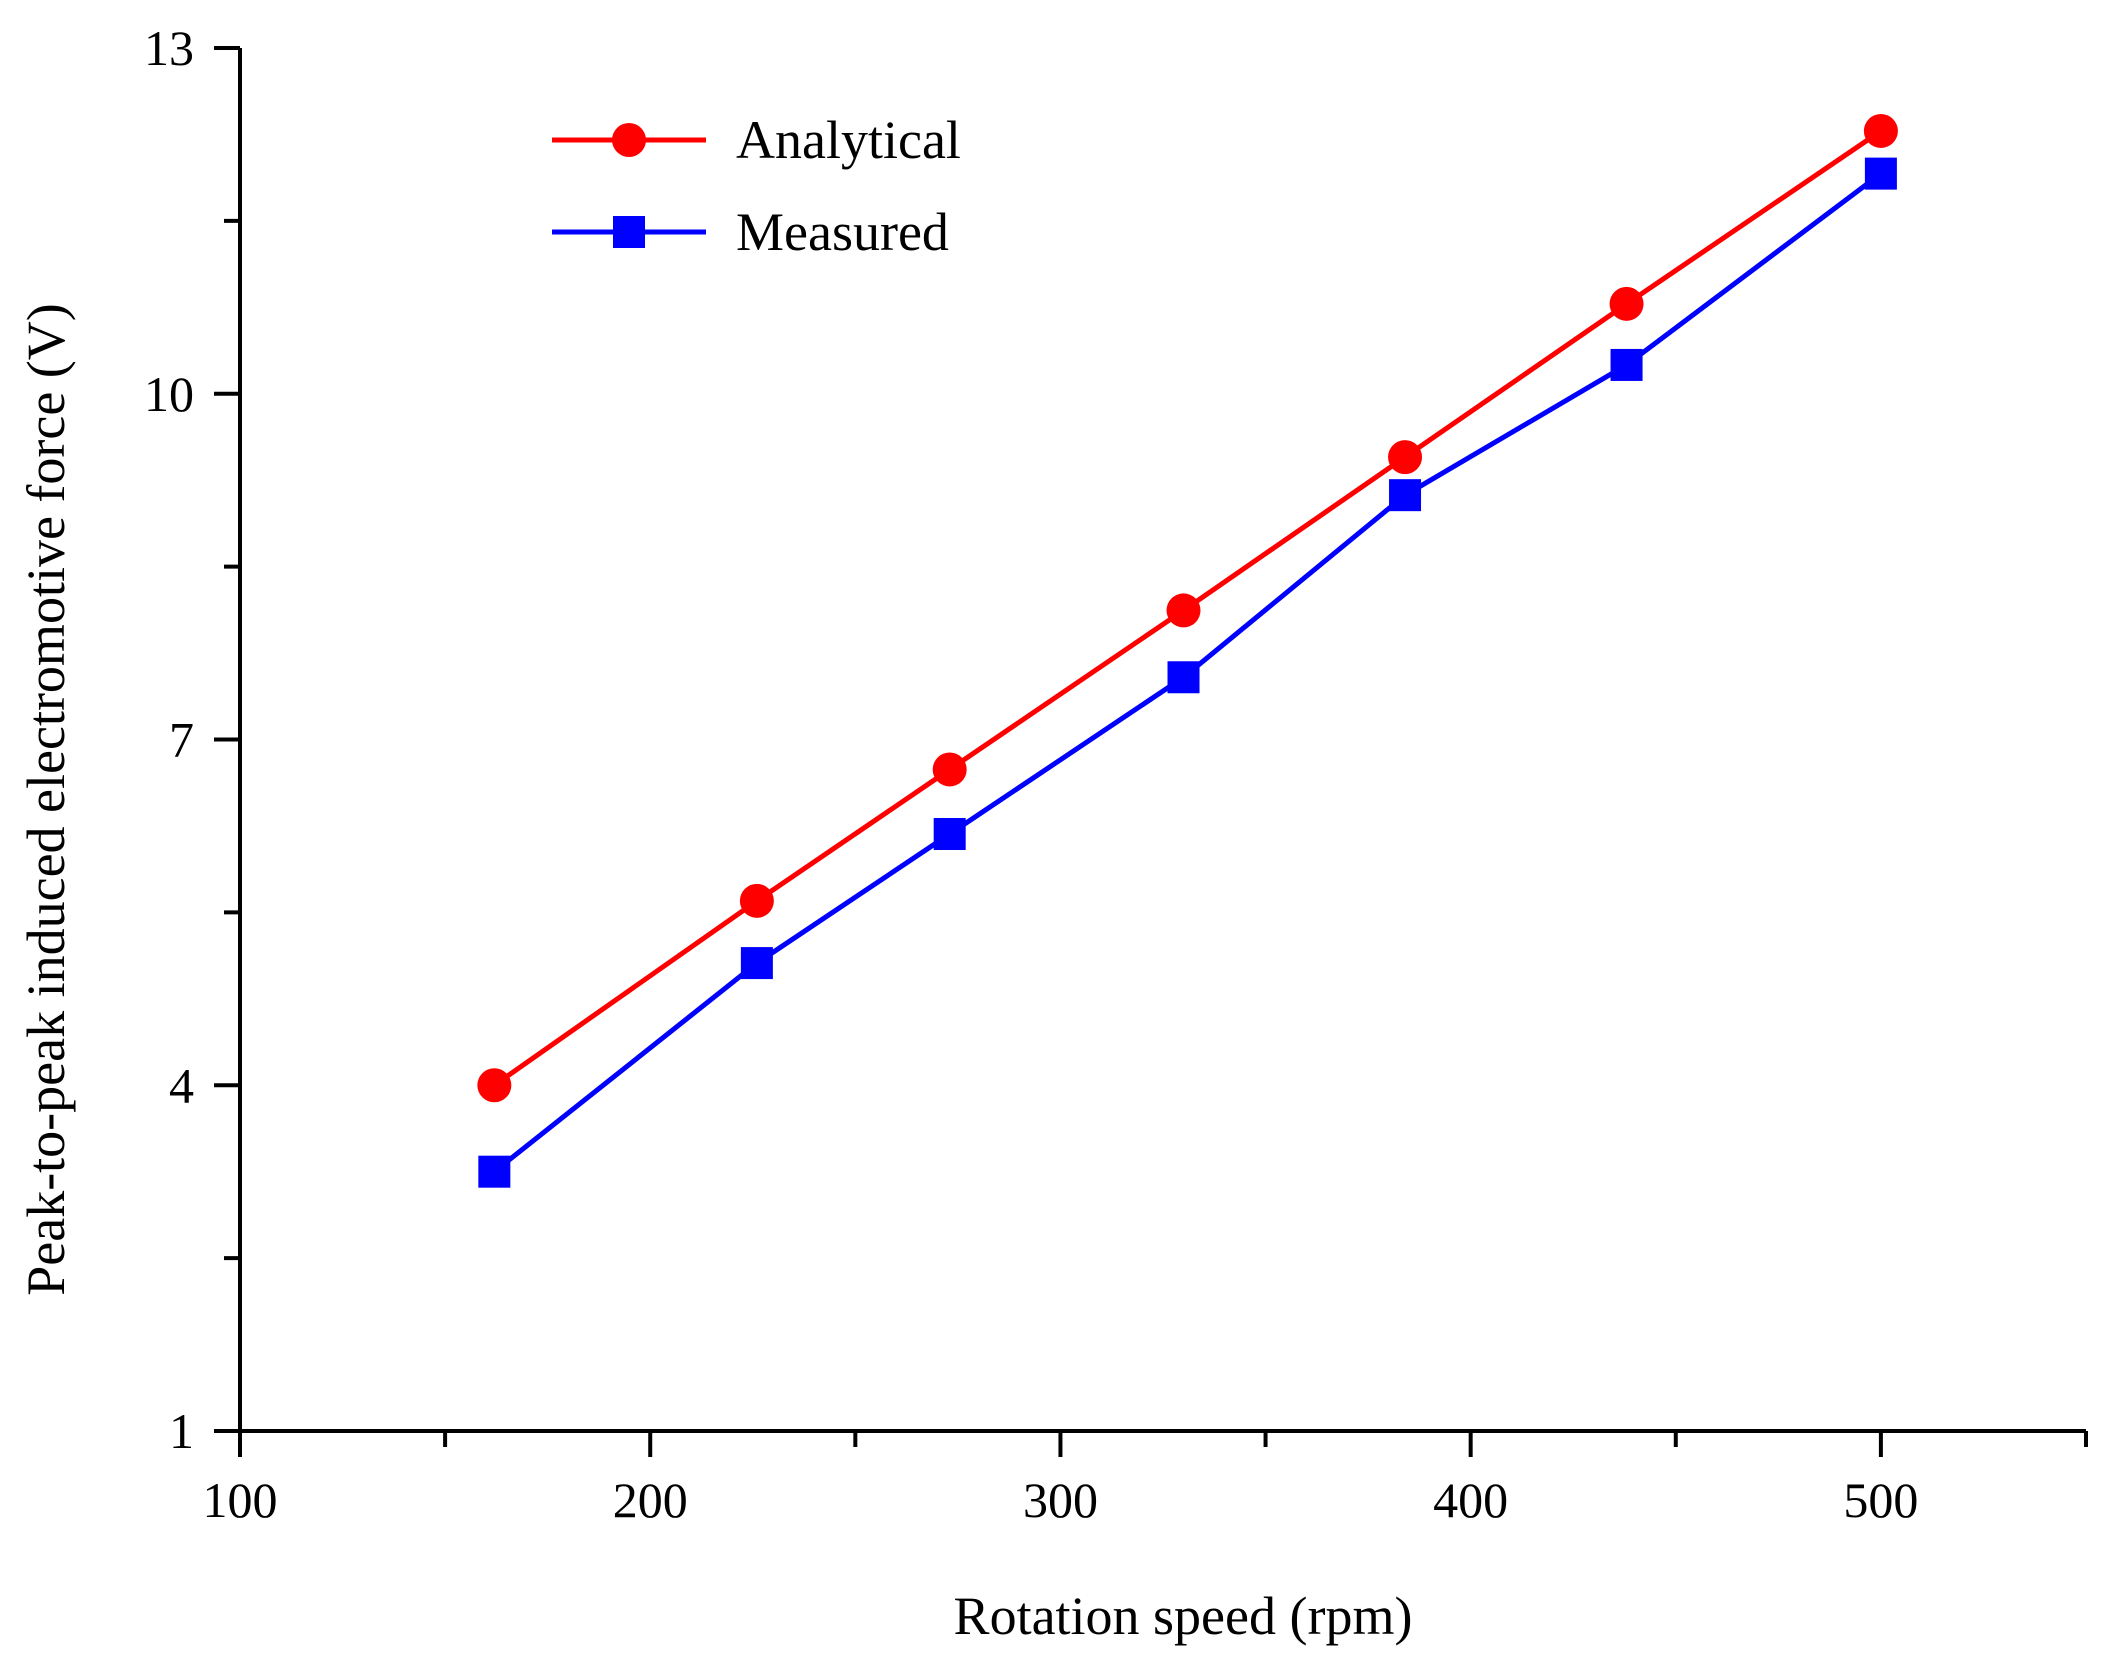 The image size is (2103, 1664). What do you see at coordinates (650, 1500) in the screenshot?
I see `x-tick-label: 200` at bounding box center [650, 1500].